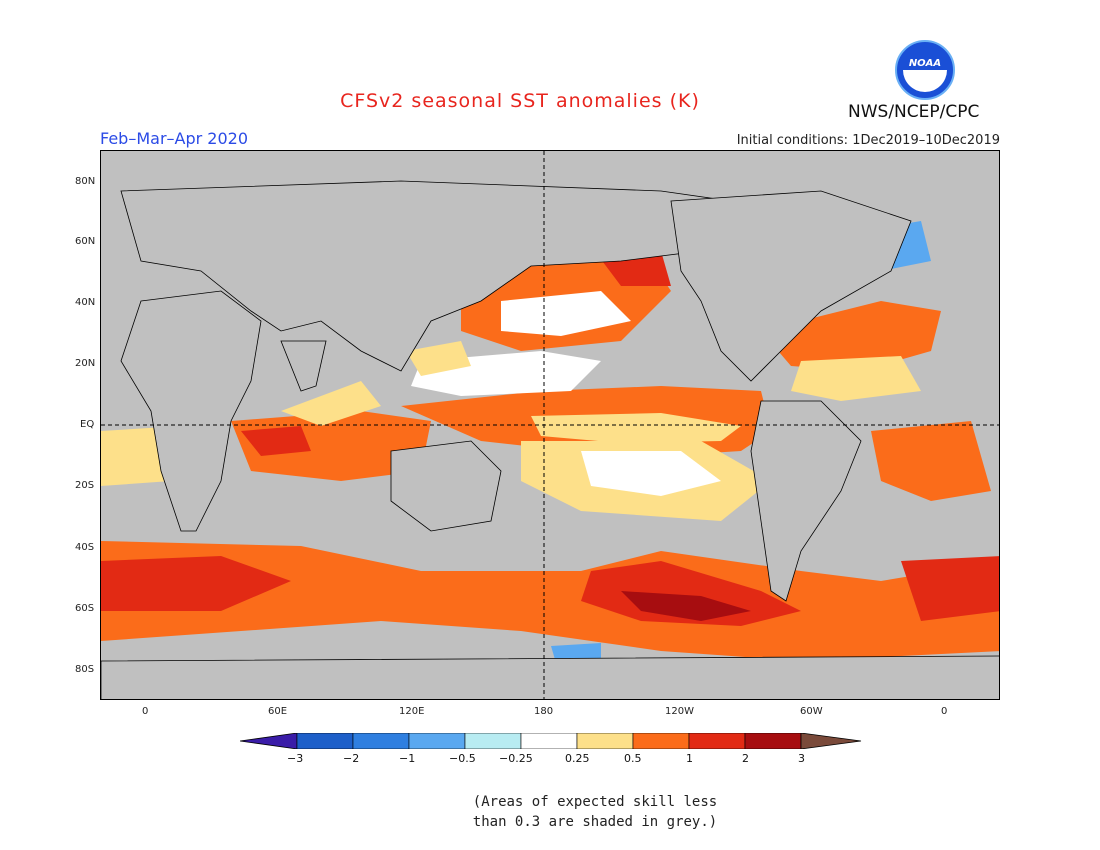  Describe the element at coordinates (85, 363) in the screenshot. I see `lat-label-20n: 20N` at that location.